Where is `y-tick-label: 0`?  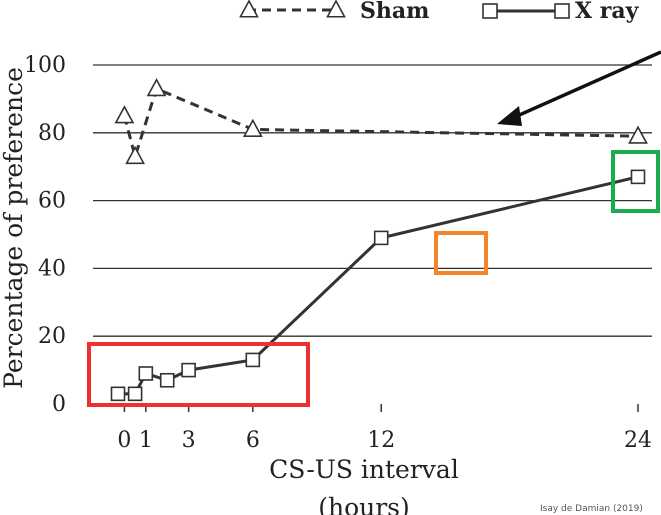
y-tick-label: 0 is located at coordinates (59, 404).